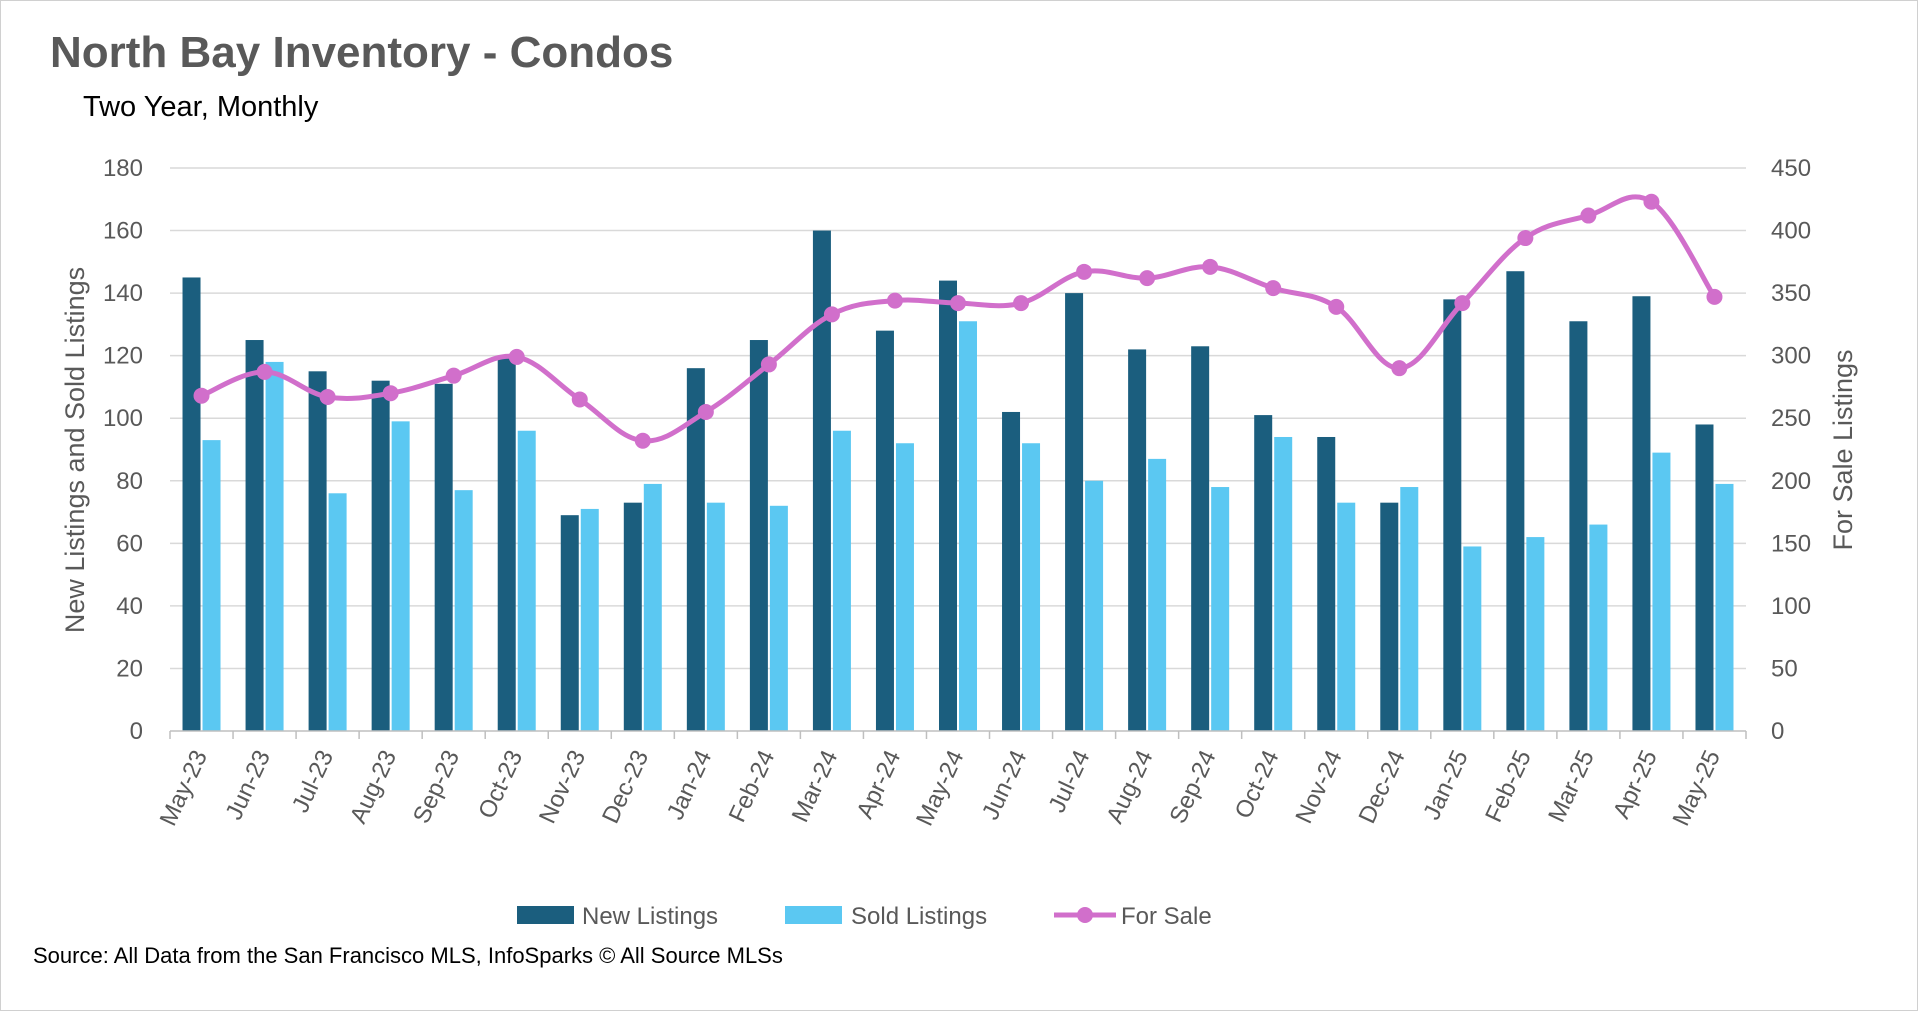 The image size is (1920, 1013). I want to click on y-right-tick-label: 450, so click(1791, 168).